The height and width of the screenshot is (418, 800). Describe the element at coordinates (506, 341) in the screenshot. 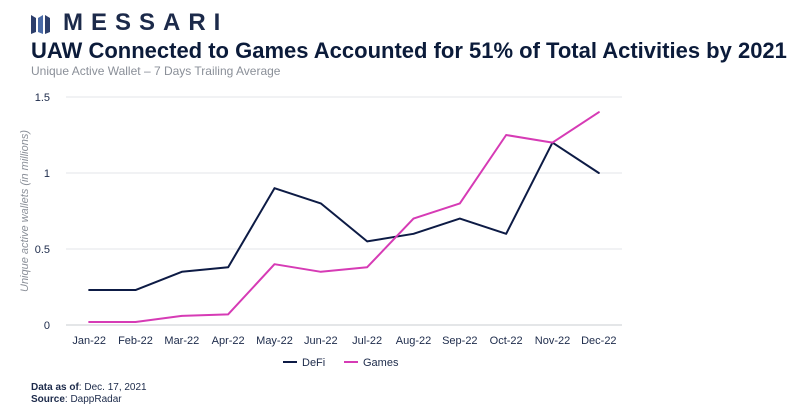

I see `x-tick-label: Oct-22` at that location.